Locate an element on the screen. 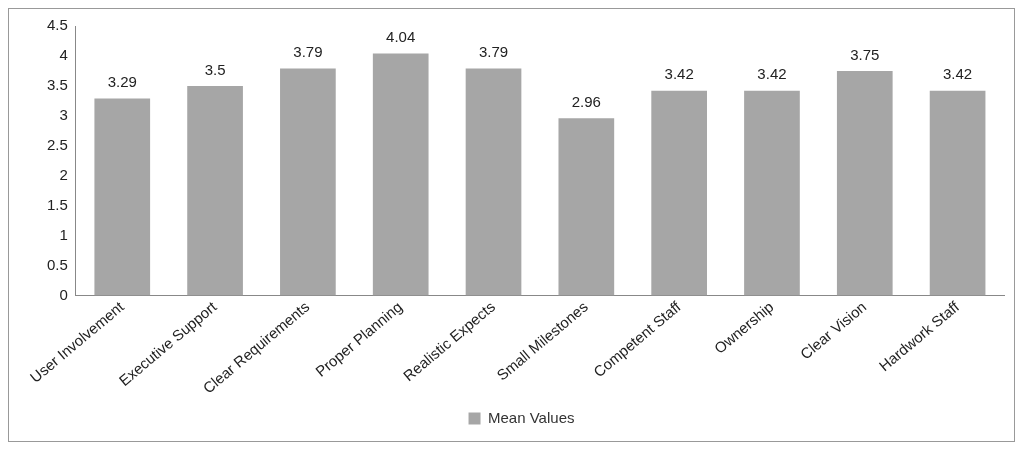 Image resolution: width=1025 pixels, height=450 pixels. y-tick-label: 2 is located at coordinates (63, 174).